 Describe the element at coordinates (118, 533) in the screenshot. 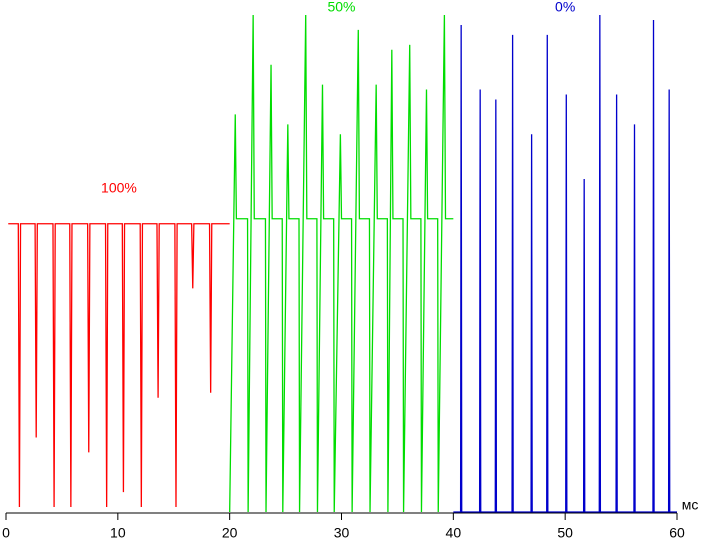

I see `x-tick-label: 10` at that location.